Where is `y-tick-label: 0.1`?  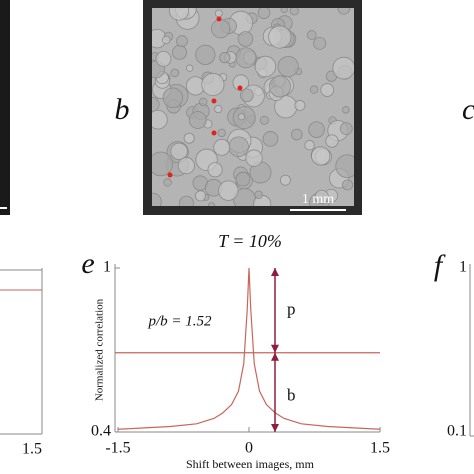 y-tick-label: 0.1 is located at coordinates (457, 431).